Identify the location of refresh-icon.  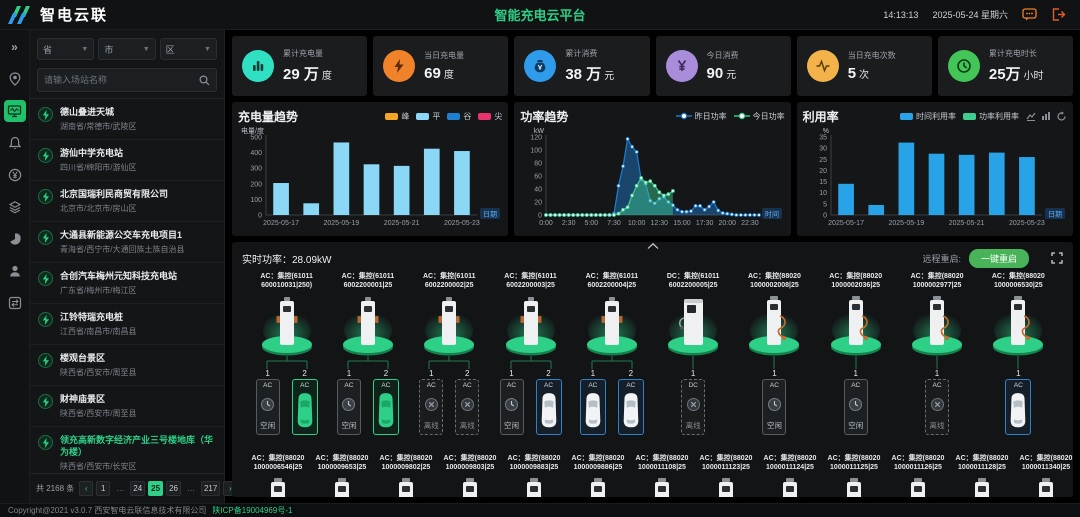
(1061, 116).